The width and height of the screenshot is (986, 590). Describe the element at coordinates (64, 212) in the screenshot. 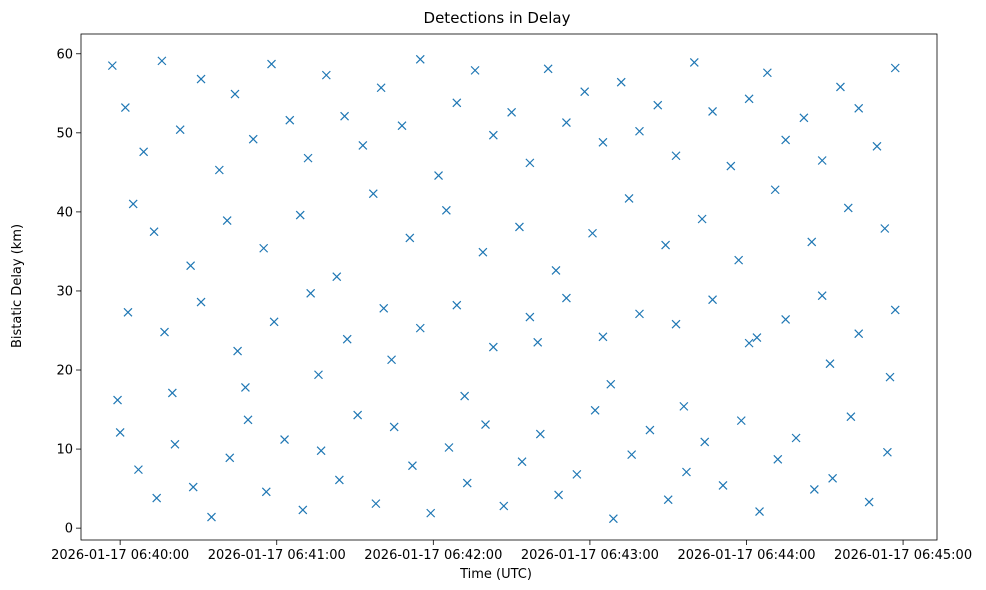

I see `y-tick-label: 40` at that location.